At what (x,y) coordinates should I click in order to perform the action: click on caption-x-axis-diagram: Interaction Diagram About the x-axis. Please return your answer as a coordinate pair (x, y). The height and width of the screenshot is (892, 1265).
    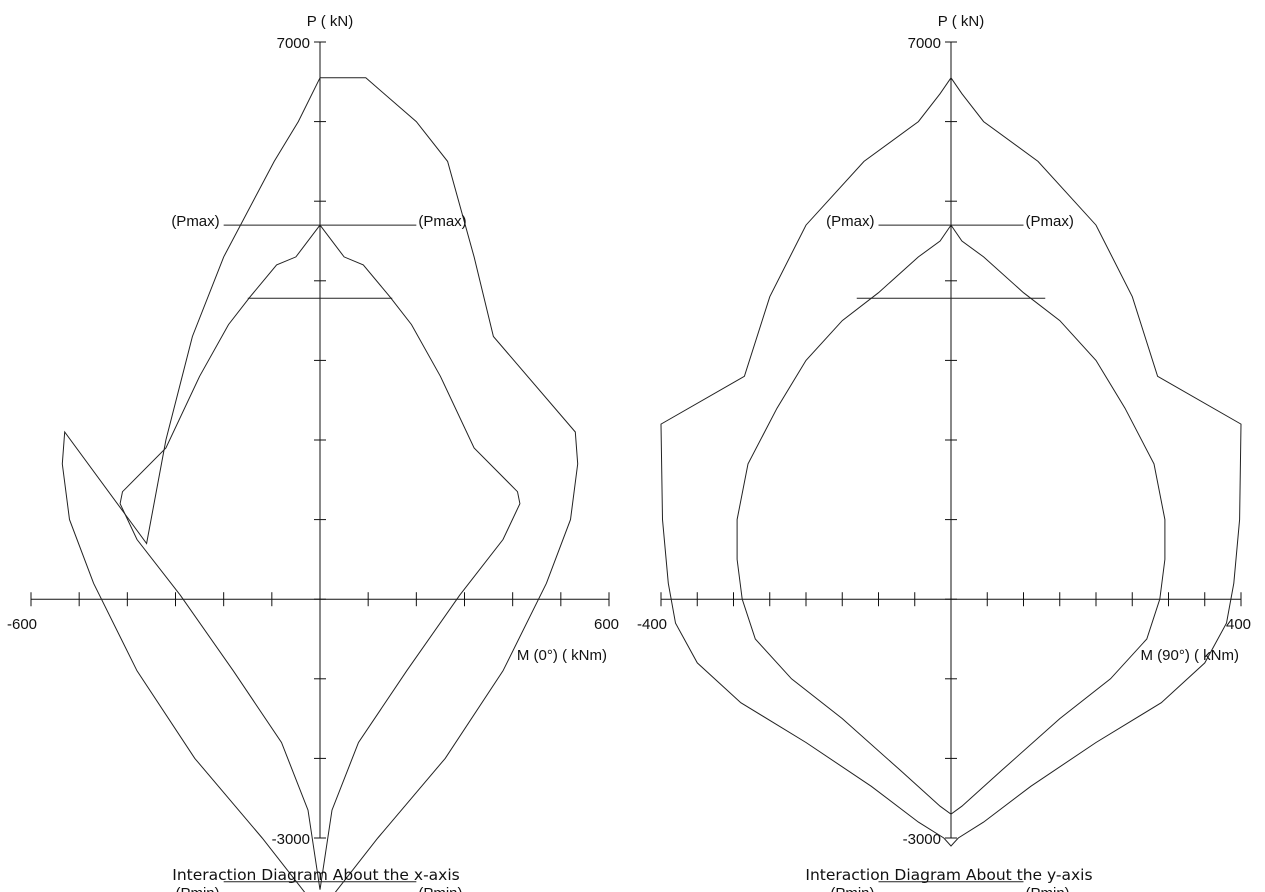
    Looking at the image, I should click on (316, 875).